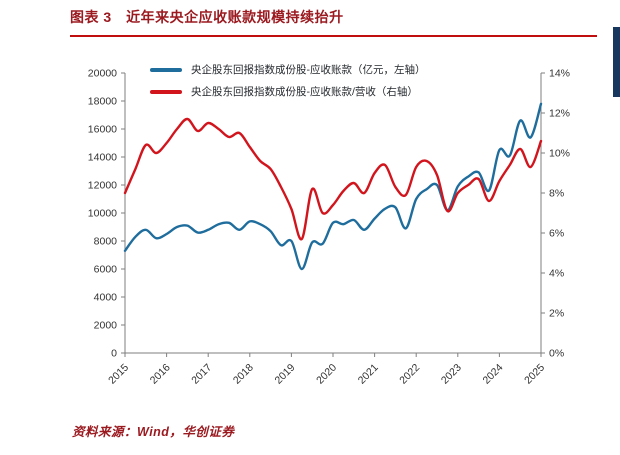 This screenshot has width=620, height=455. I want to click on legend-item-receivables: 央企股东回报指数成份股-应收账款（亿元，左轴）, so click(288, 69).